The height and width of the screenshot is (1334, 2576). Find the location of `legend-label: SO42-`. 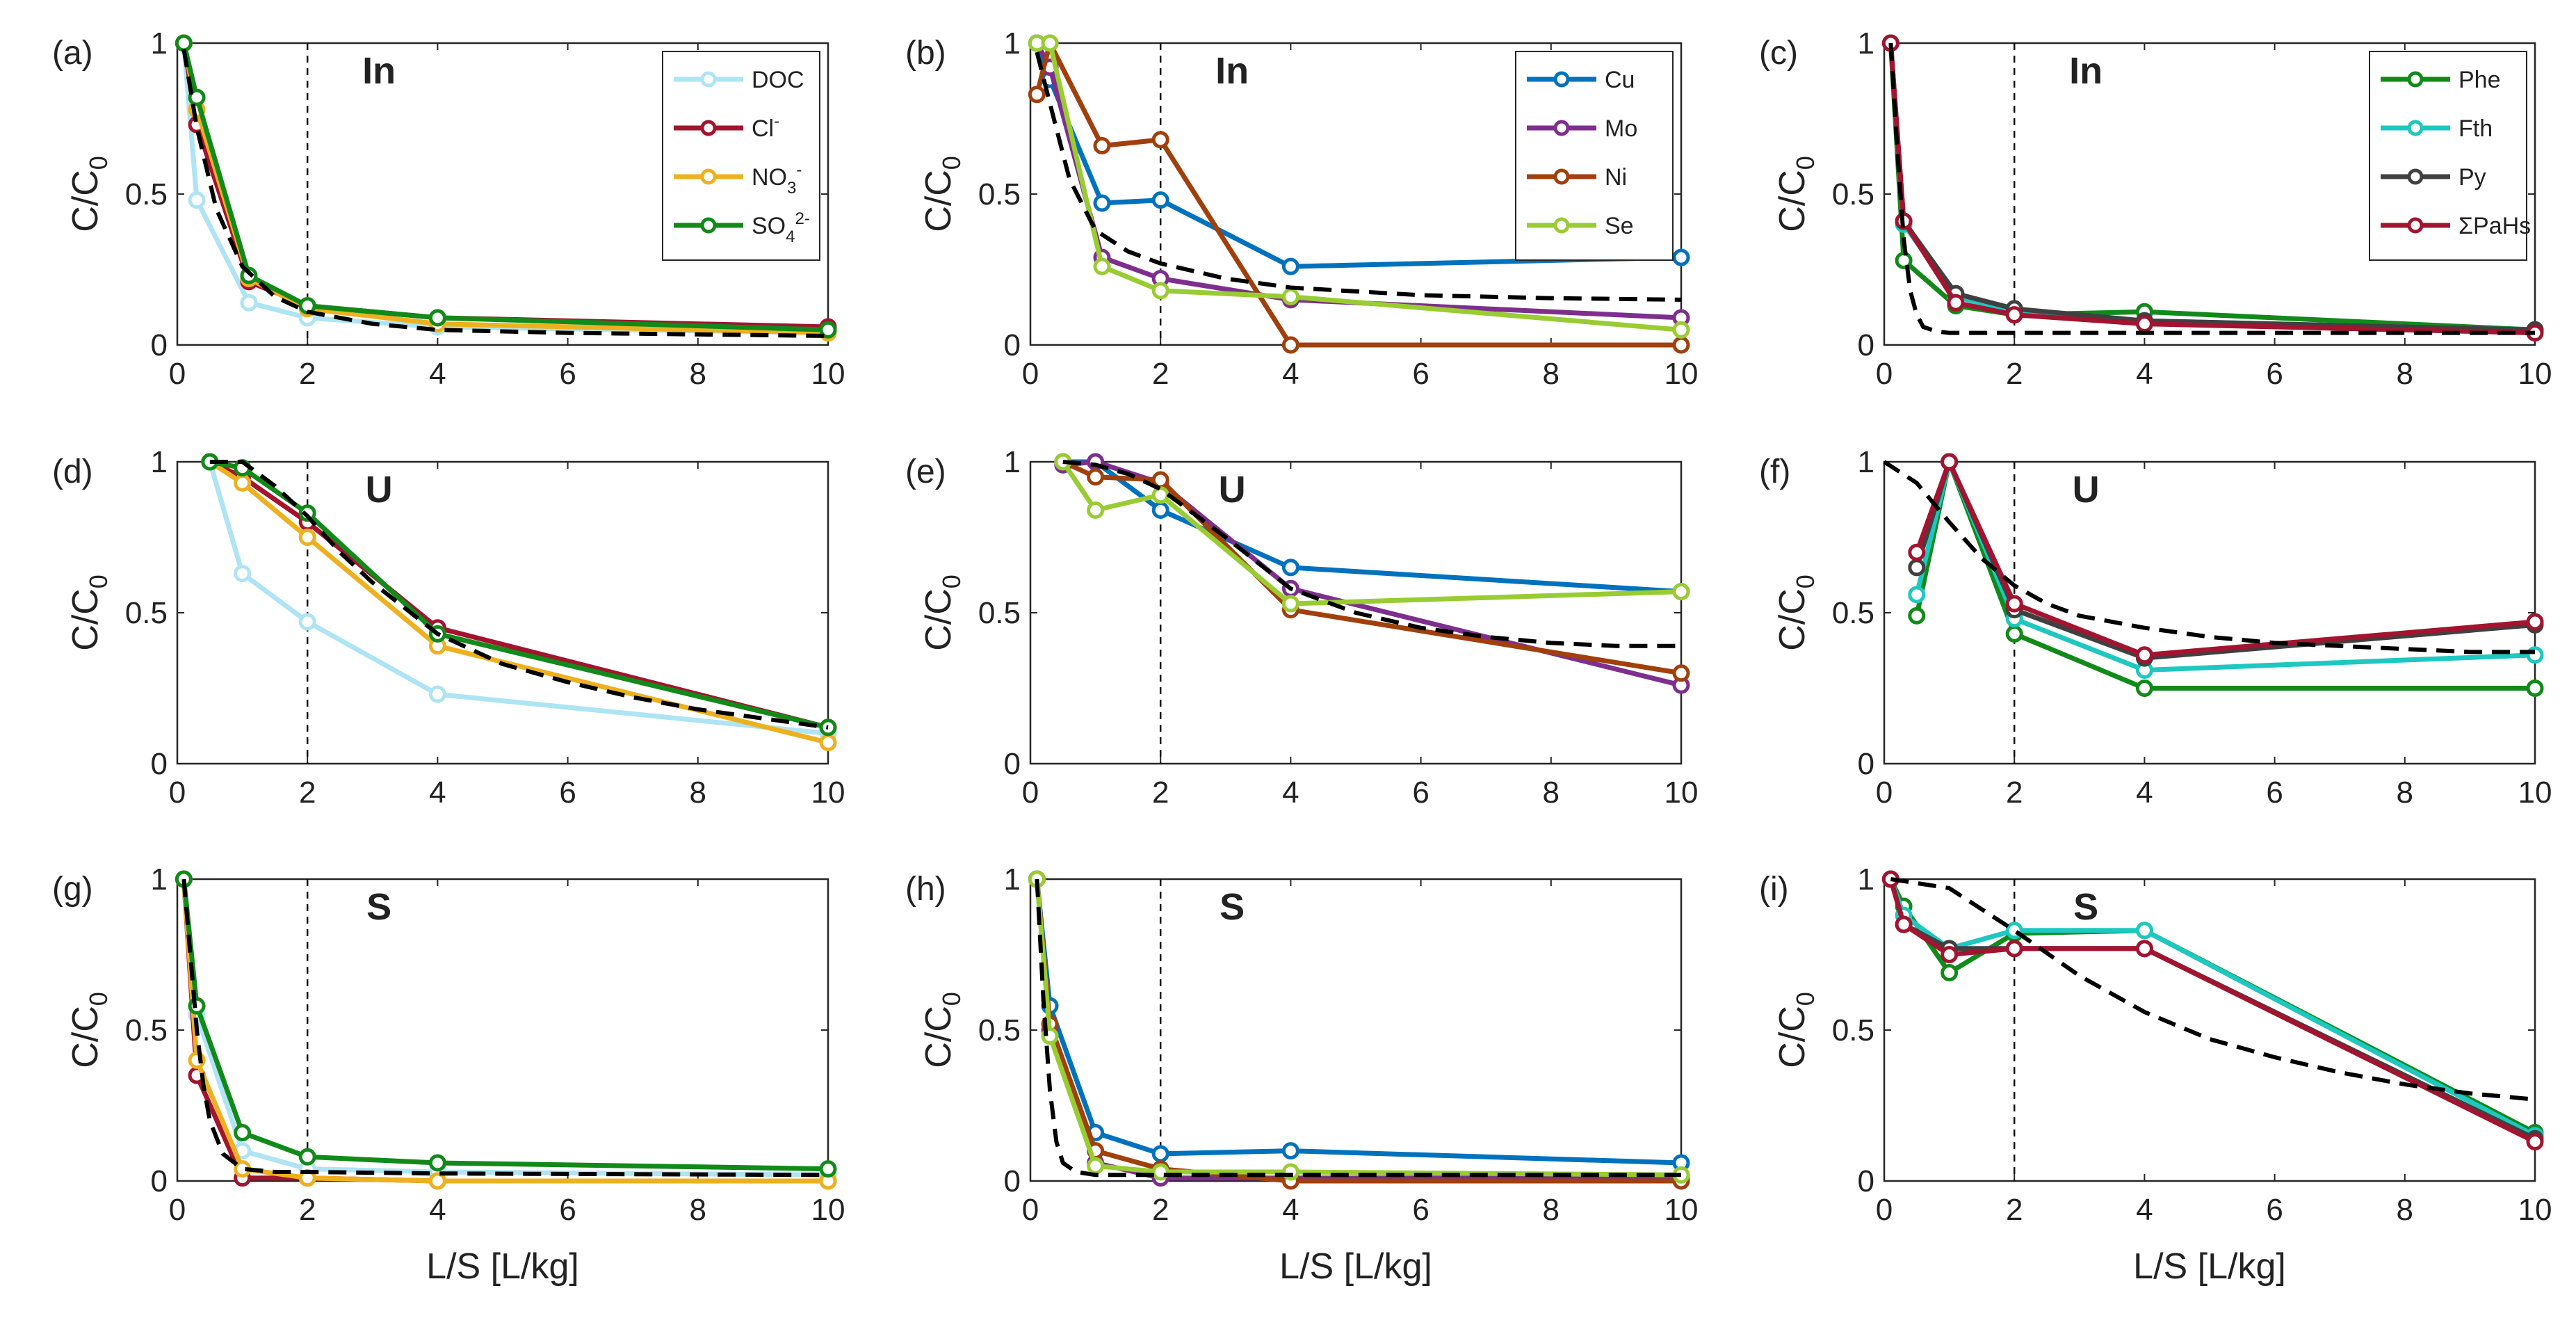

legend-label: SO42- is located at coordinates (781, 227).